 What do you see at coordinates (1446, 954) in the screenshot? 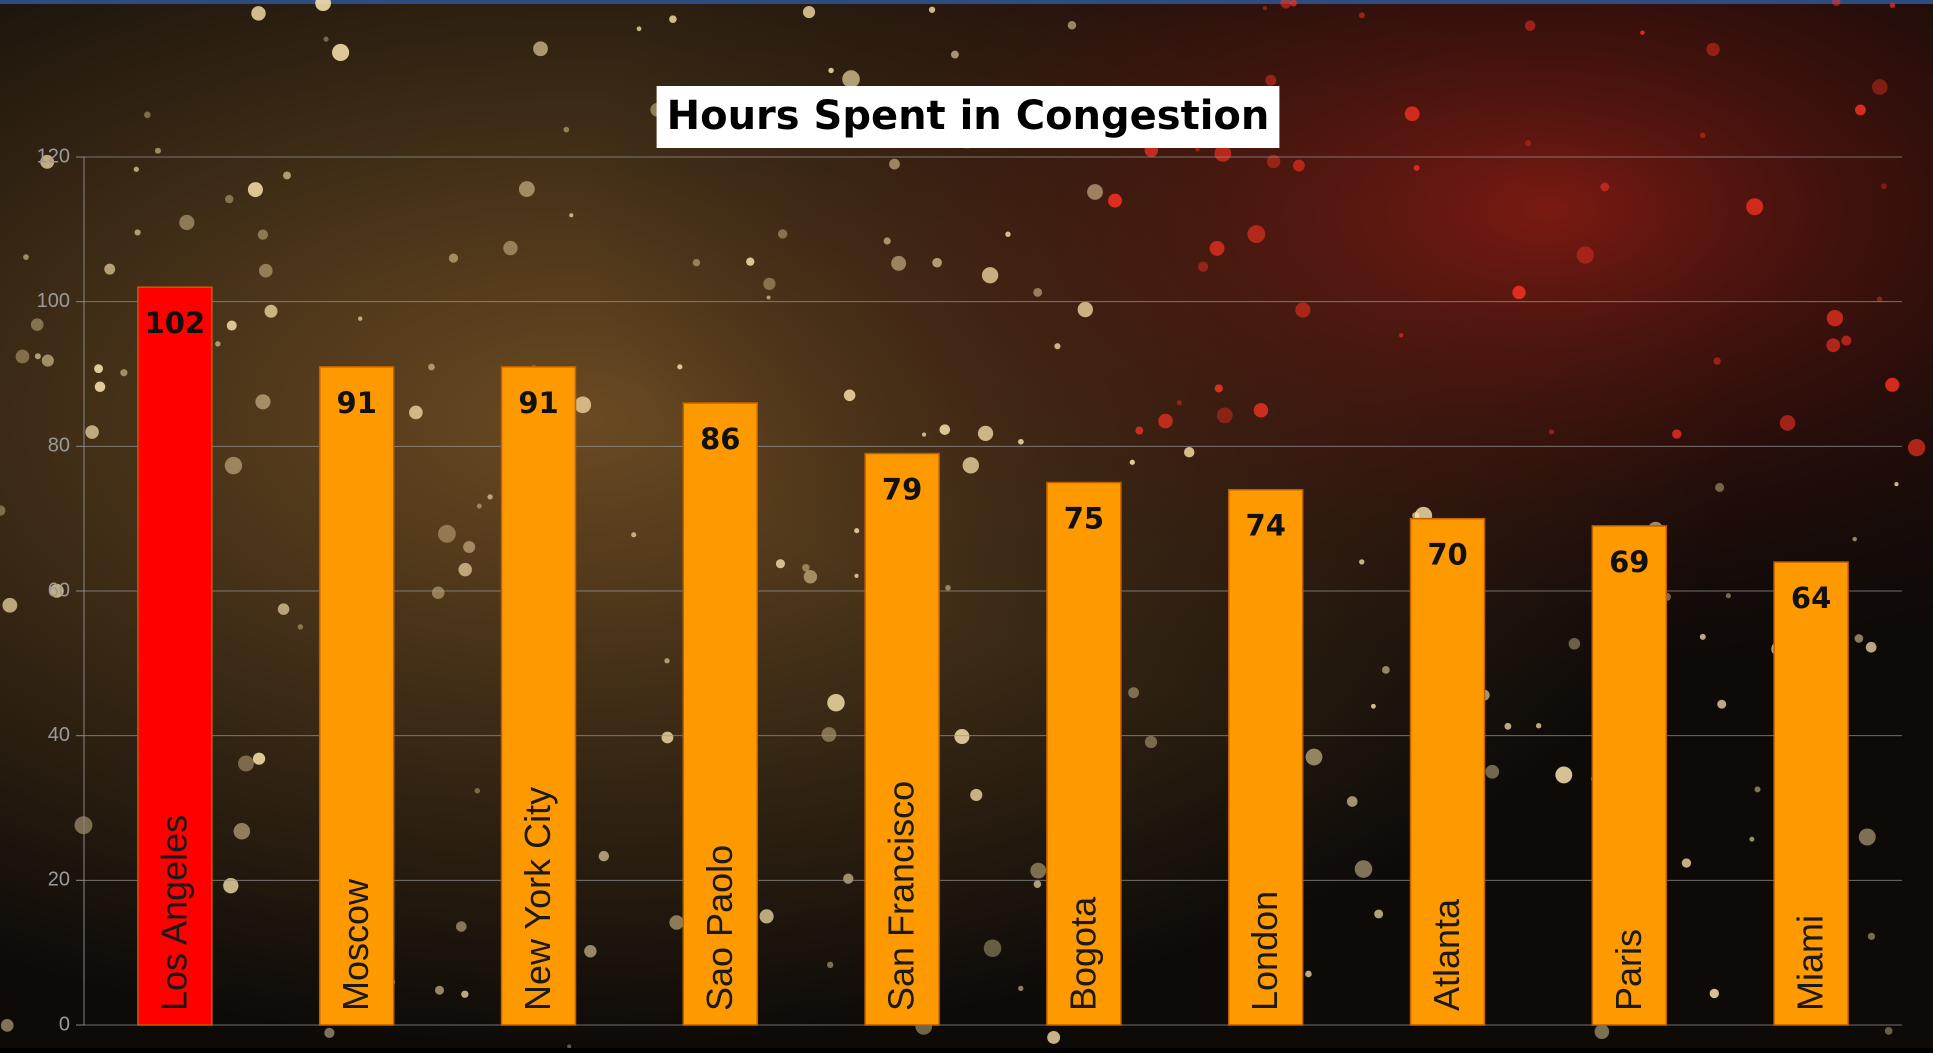
I see `x-tick-label: Atlanta` at bounding box center [1446, 954].